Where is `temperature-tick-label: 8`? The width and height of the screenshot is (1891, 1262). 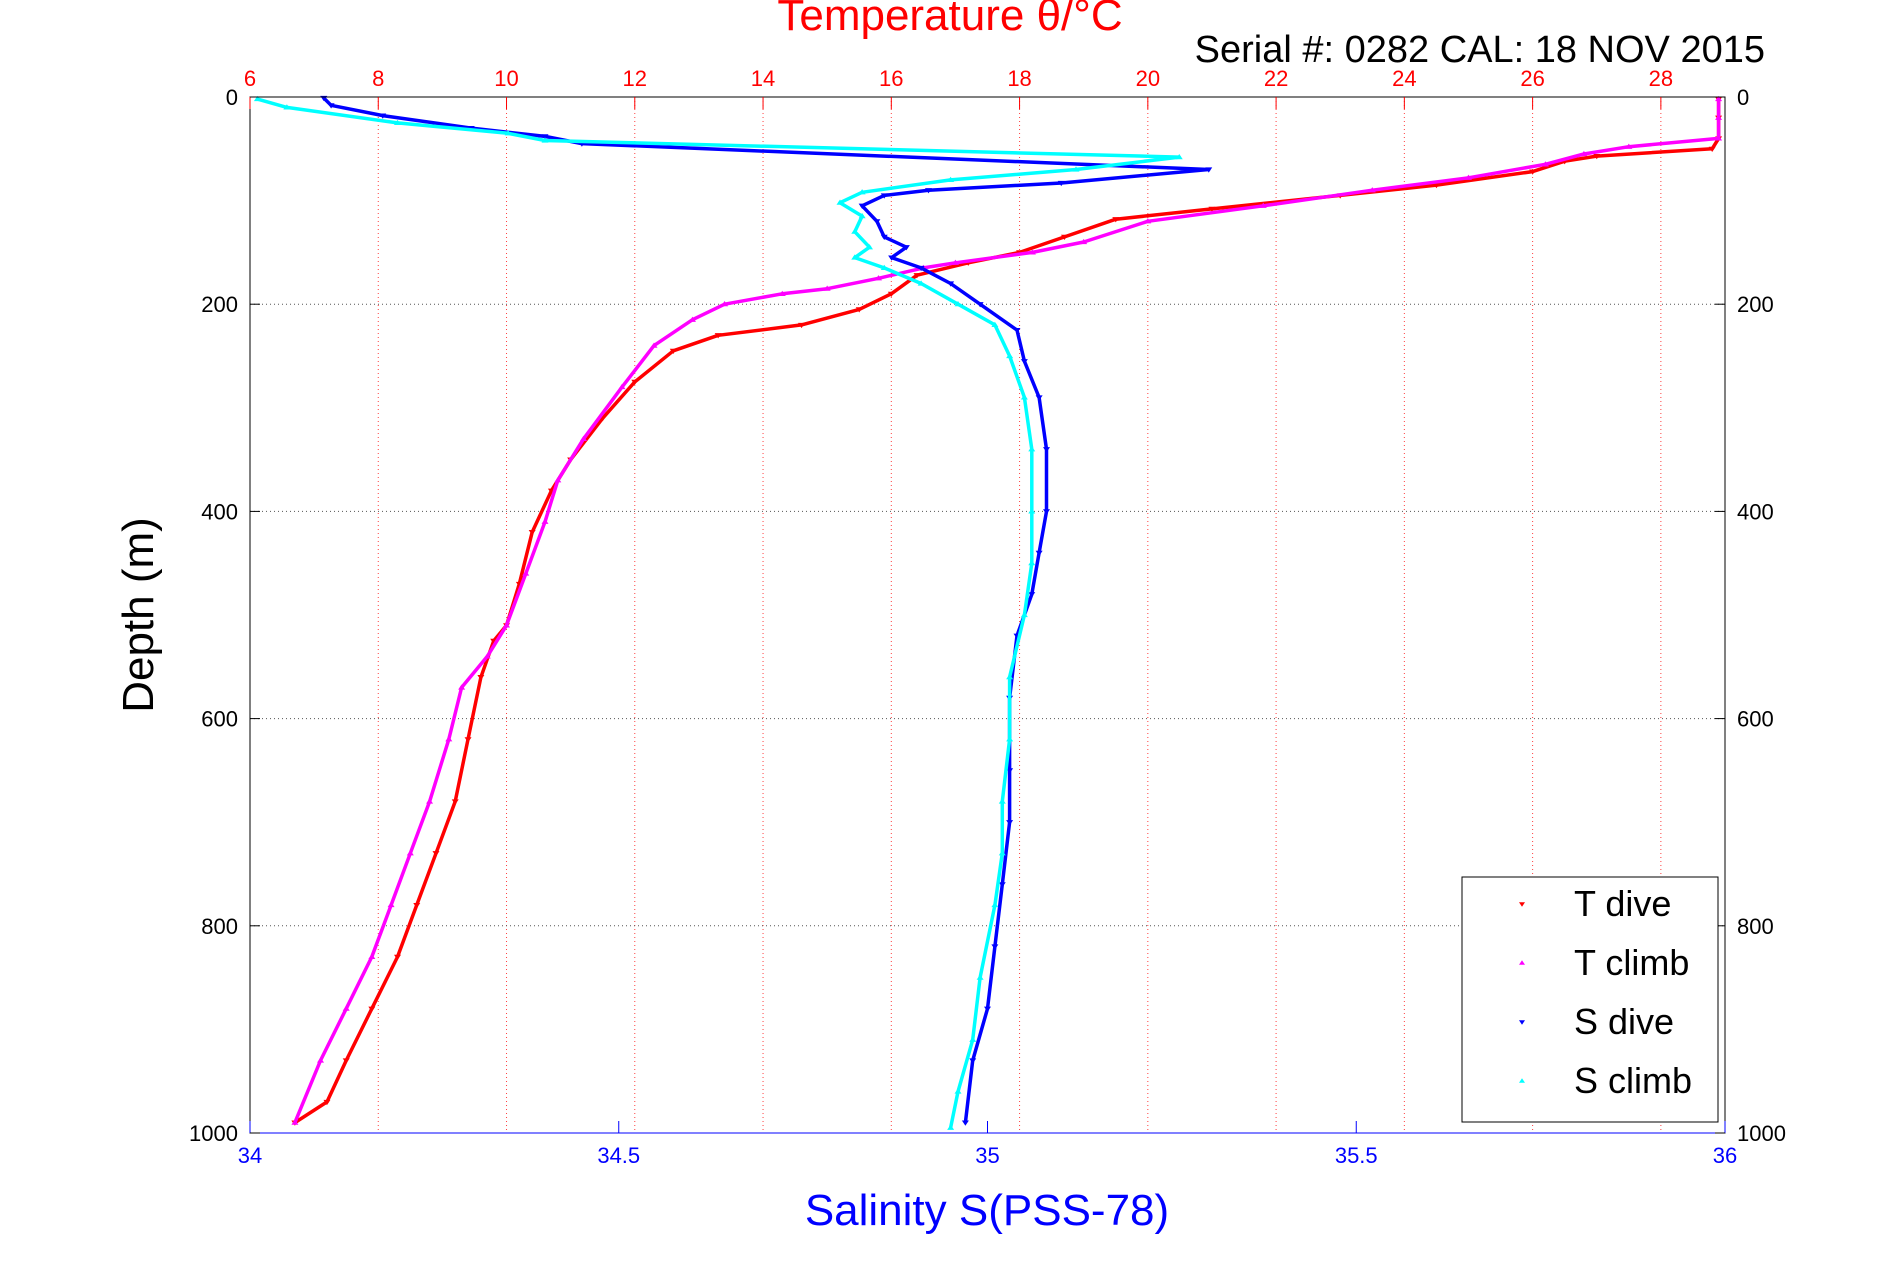
temperature-tick-label: 8 is located at coordinates (378, 78).